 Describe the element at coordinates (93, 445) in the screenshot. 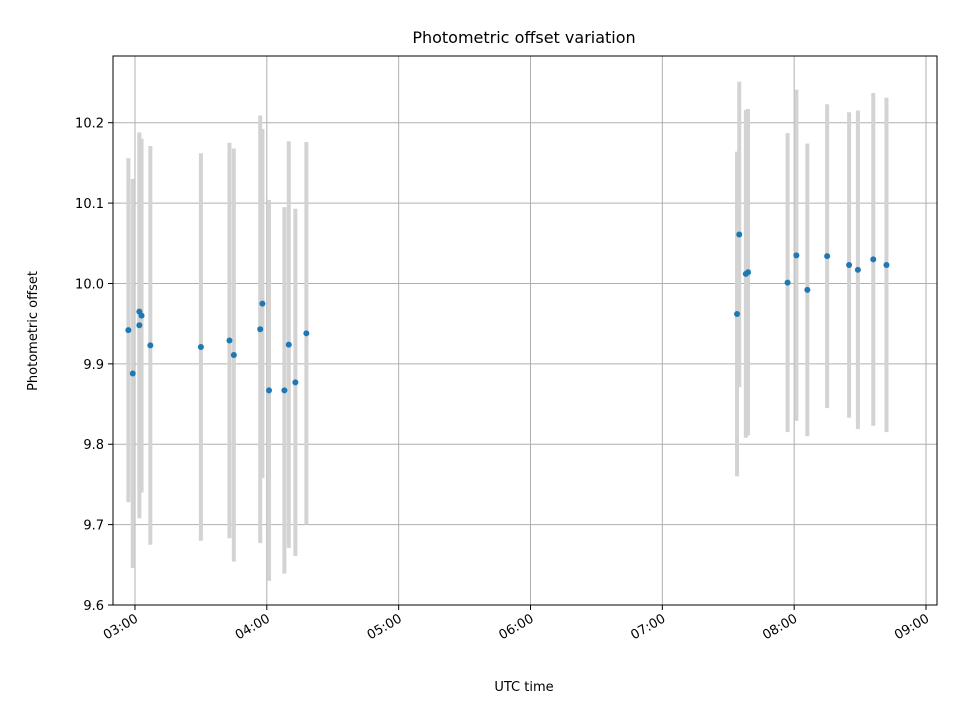

I see `y-tick-label: 9.8` at that location.